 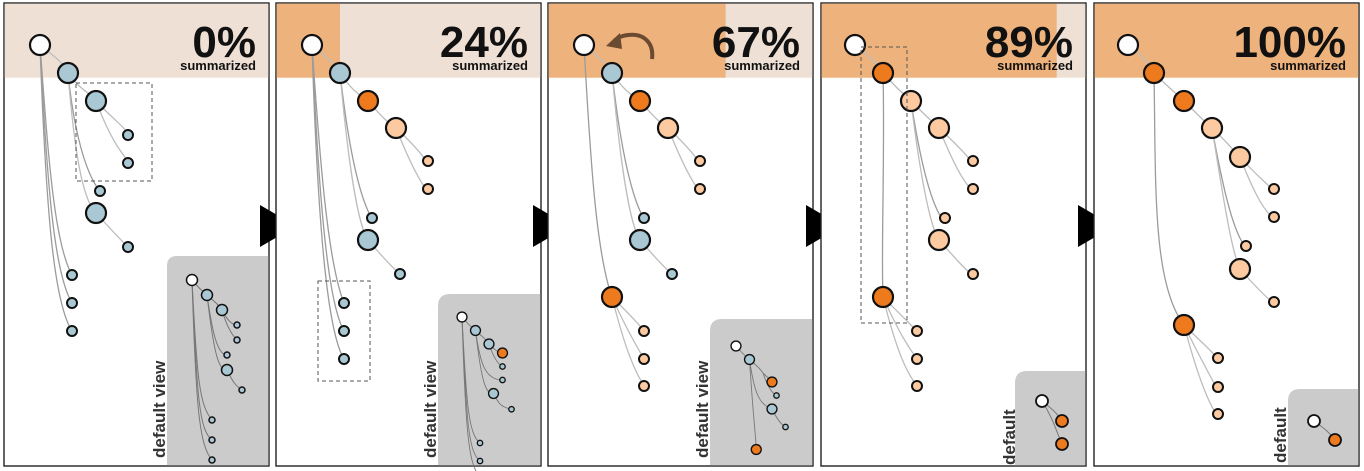 I want to click on percent-label: 24%, so click(x=484, y=42).